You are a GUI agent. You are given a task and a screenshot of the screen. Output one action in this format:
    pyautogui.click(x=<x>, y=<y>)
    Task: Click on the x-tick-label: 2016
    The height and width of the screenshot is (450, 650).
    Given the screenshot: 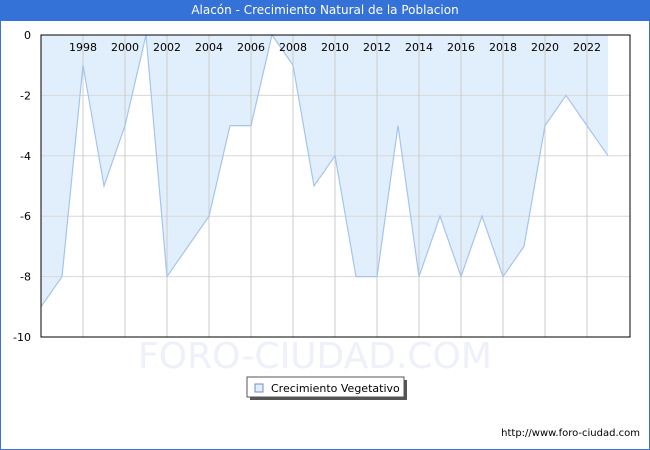 What is the action you would take?
    pyautogui.click(x=461, y=47)
    